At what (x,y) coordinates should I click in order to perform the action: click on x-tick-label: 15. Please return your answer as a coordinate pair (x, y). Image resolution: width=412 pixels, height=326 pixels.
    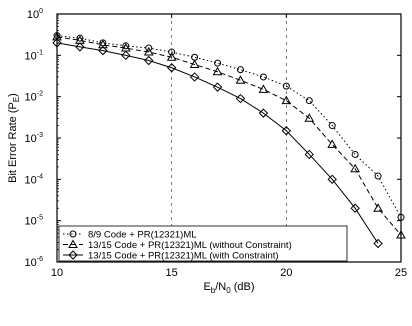
    Looking at the image, I should click on (172, 273).